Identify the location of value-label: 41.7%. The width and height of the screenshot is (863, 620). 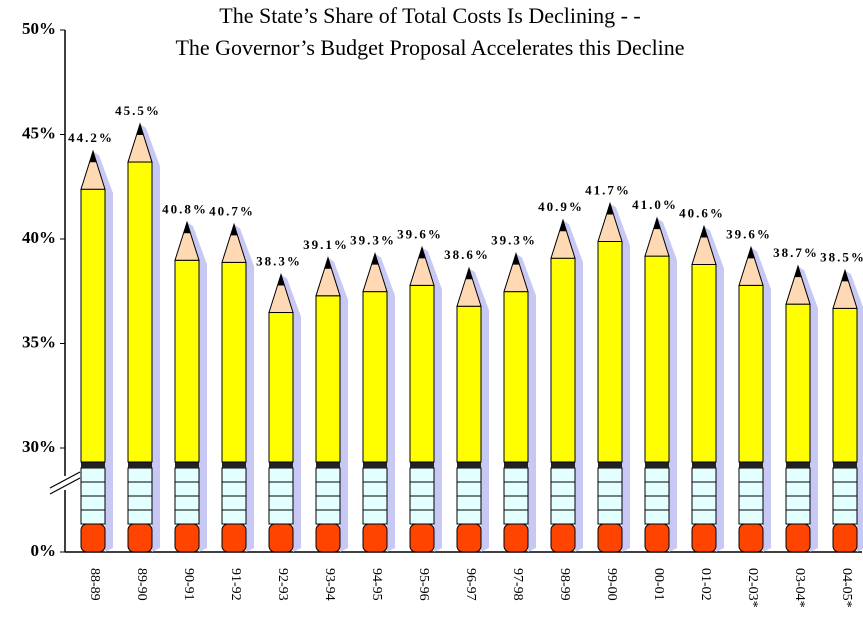
(608, 189).